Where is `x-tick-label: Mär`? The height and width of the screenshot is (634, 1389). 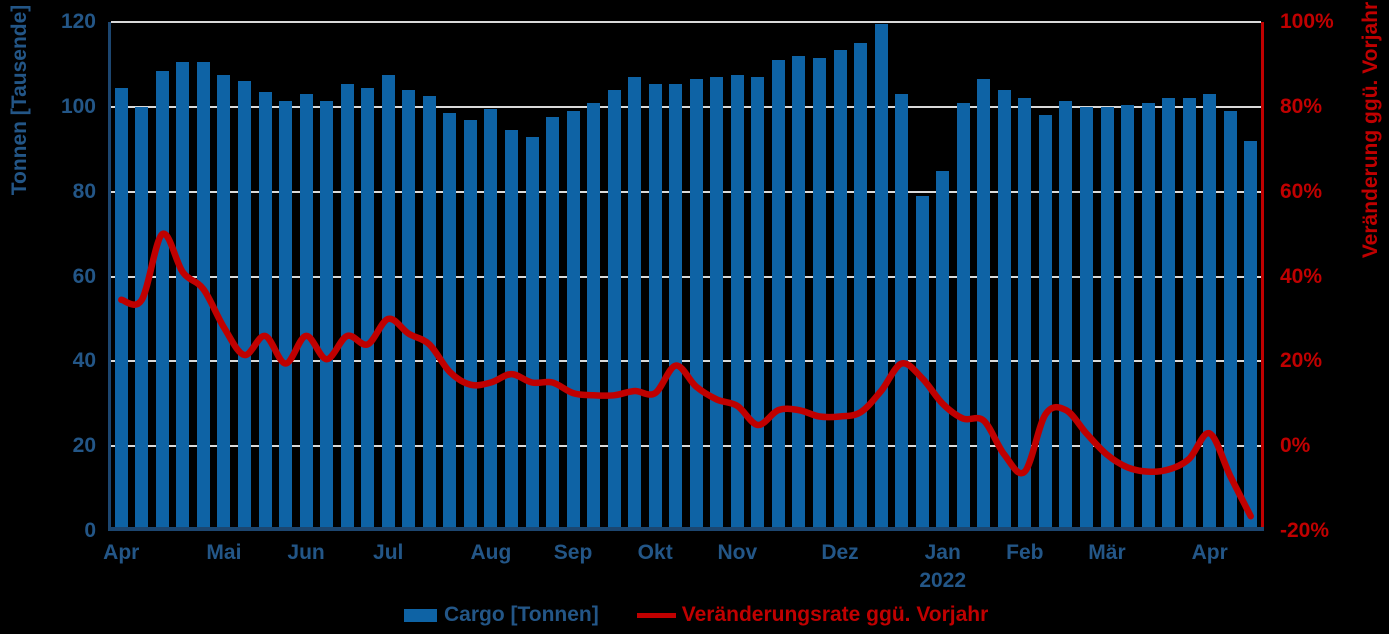 x-tick-label: Mär is located at coordinates (1107, 552).